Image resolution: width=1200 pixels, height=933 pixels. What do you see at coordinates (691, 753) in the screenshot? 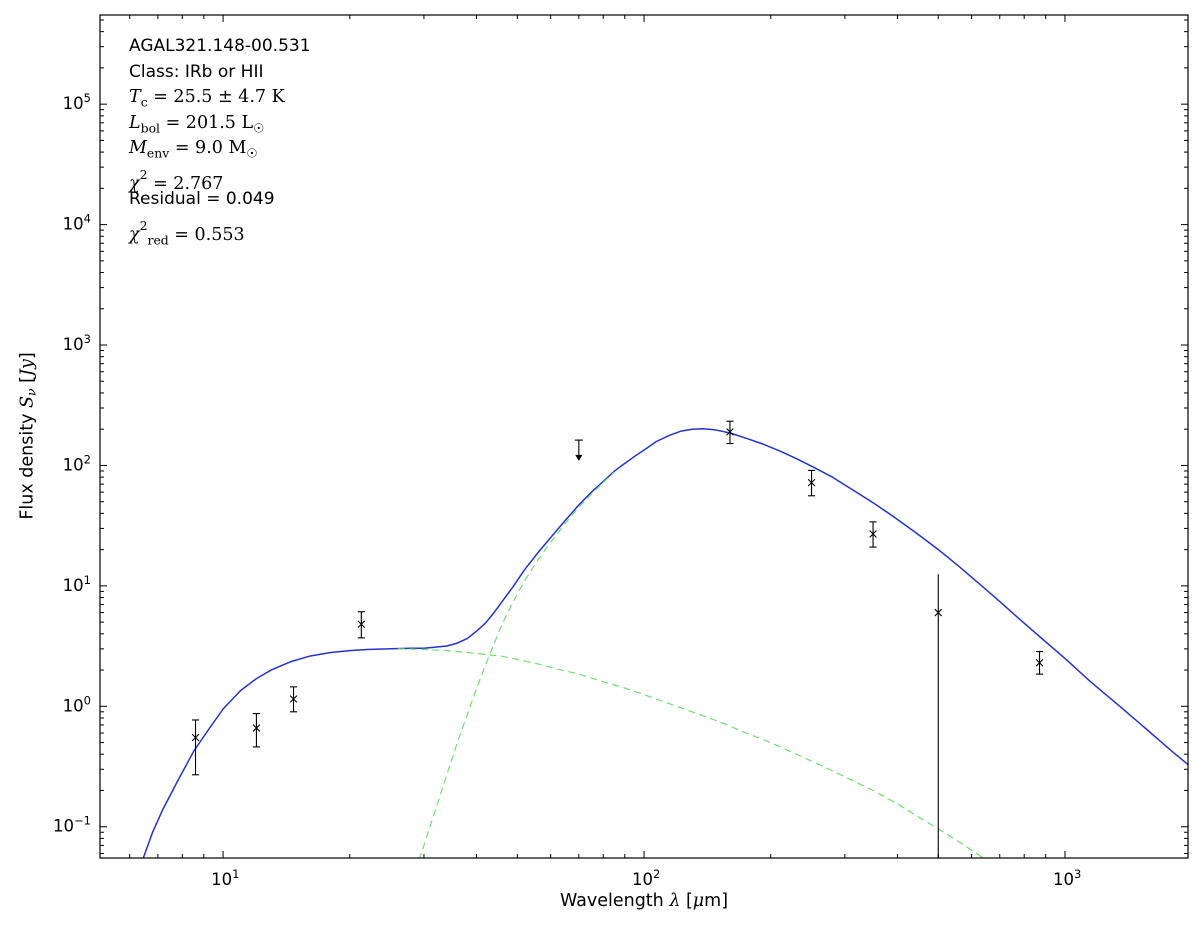
I see `warm-component-curve` at bounding box center [691, 753].